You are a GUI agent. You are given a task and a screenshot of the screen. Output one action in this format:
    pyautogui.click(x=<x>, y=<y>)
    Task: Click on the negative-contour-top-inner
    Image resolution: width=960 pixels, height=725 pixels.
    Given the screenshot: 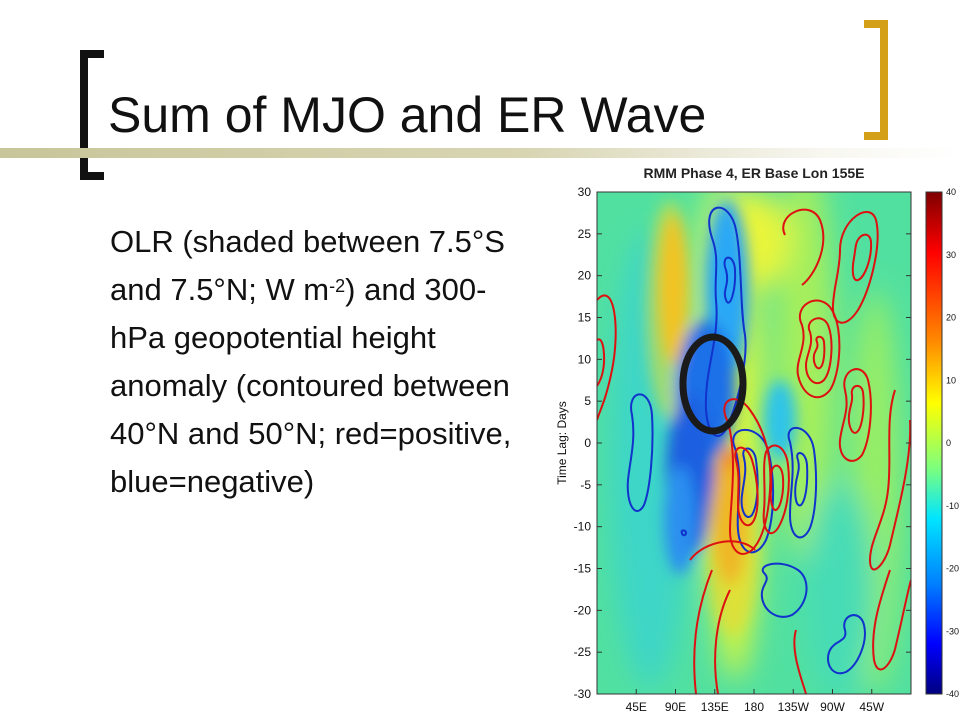 What is the action you would take?
    pyautogui.click(x=730, y=280)
    